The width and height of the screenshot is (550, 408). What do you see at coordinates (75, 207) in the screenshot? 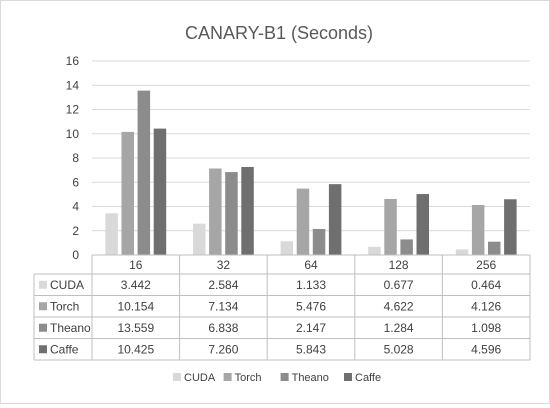
I see `y-tick-label: 4` at bounding box center [75, 207].